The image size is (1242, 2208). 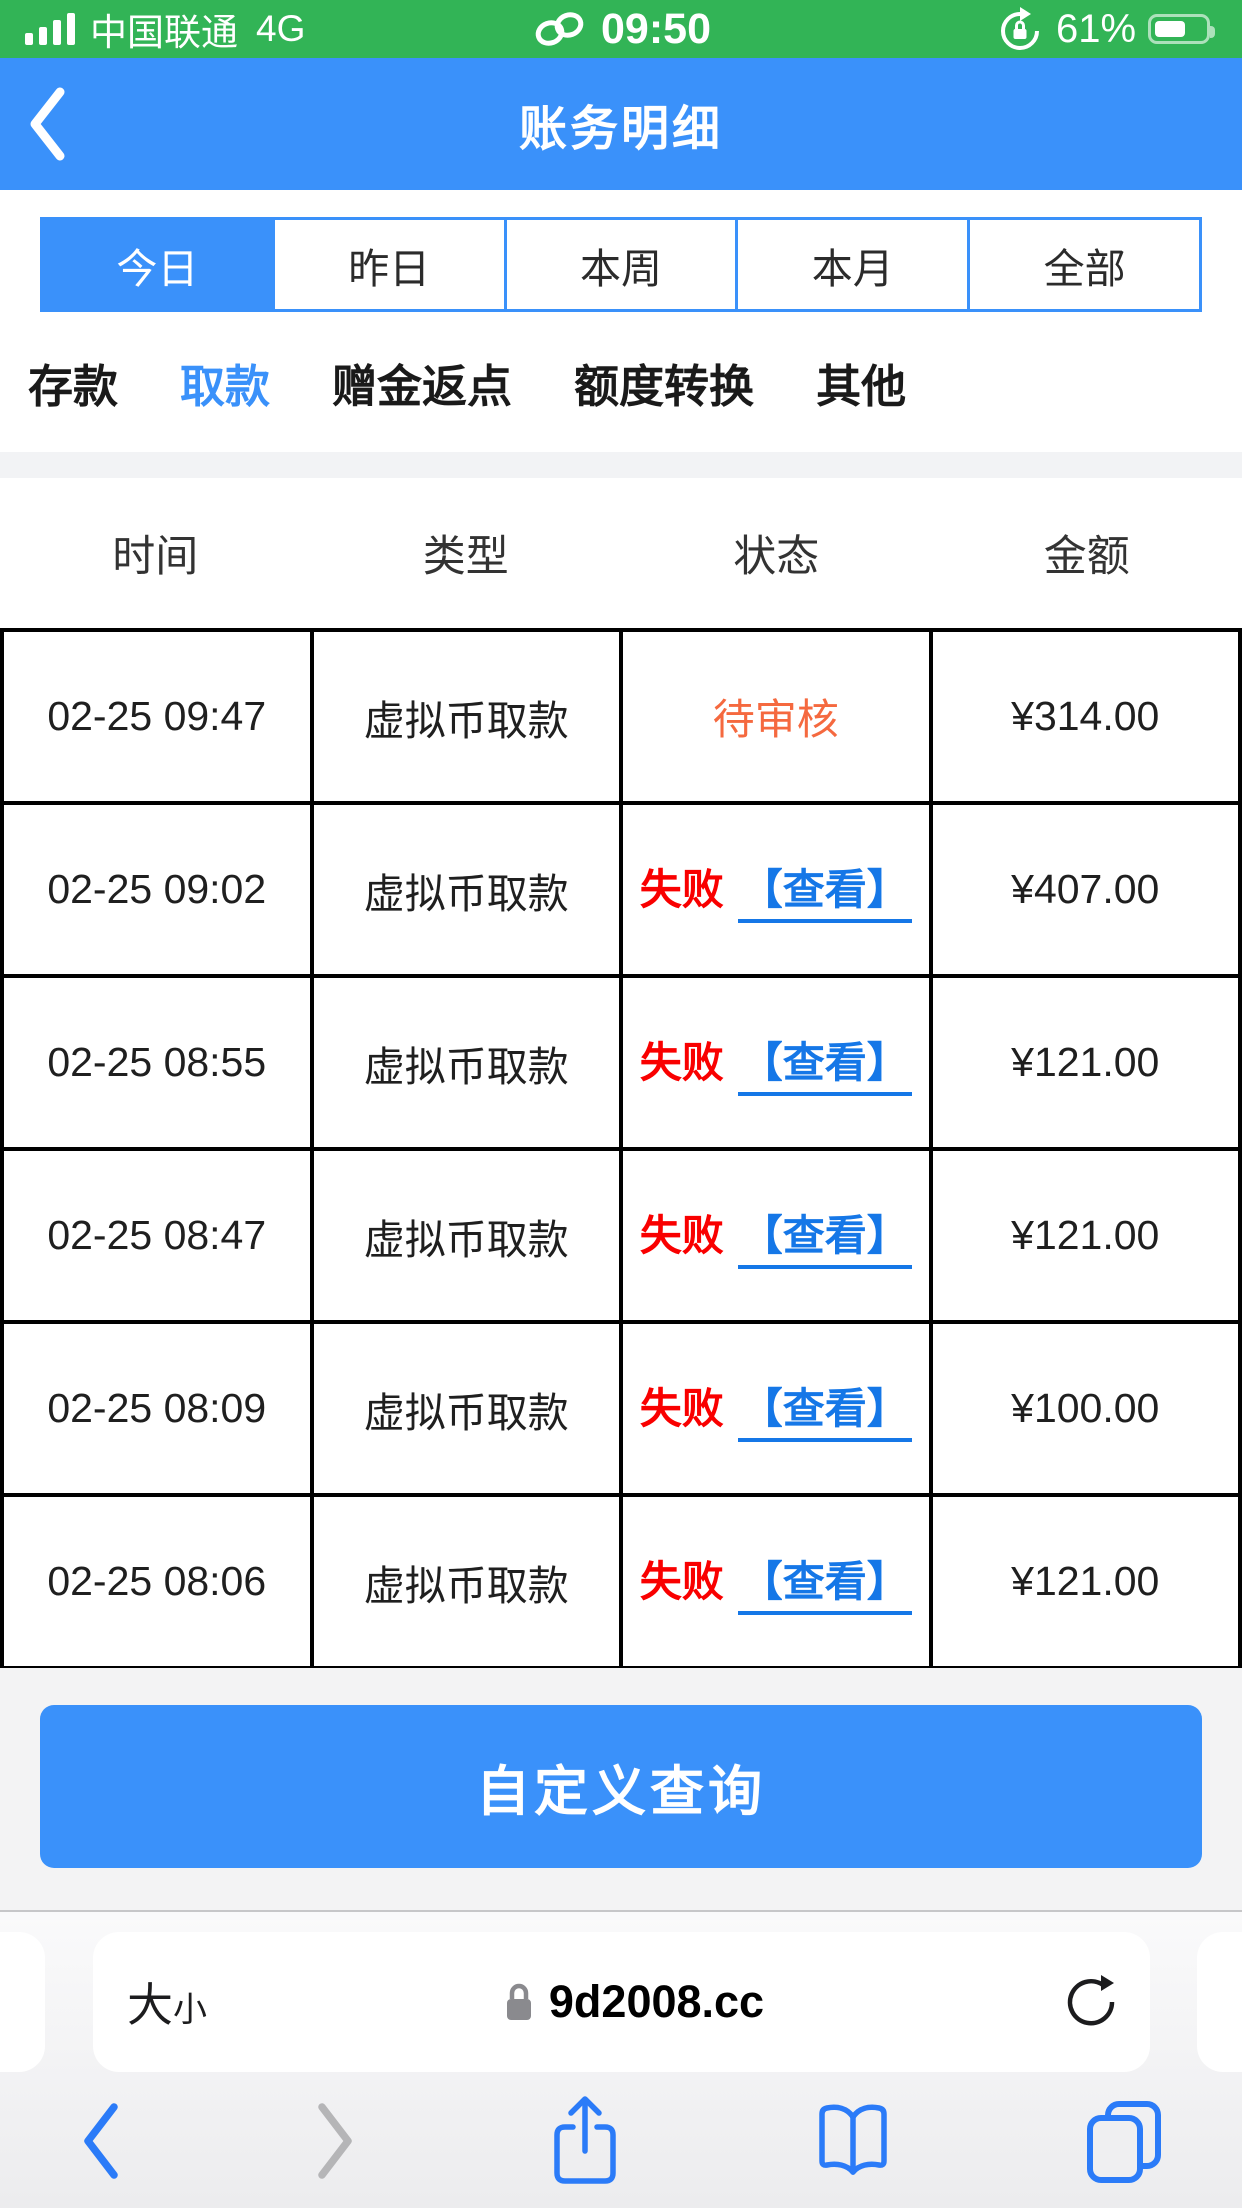 I want to click on cell-status: 待审核, so click(x=776, y=716).